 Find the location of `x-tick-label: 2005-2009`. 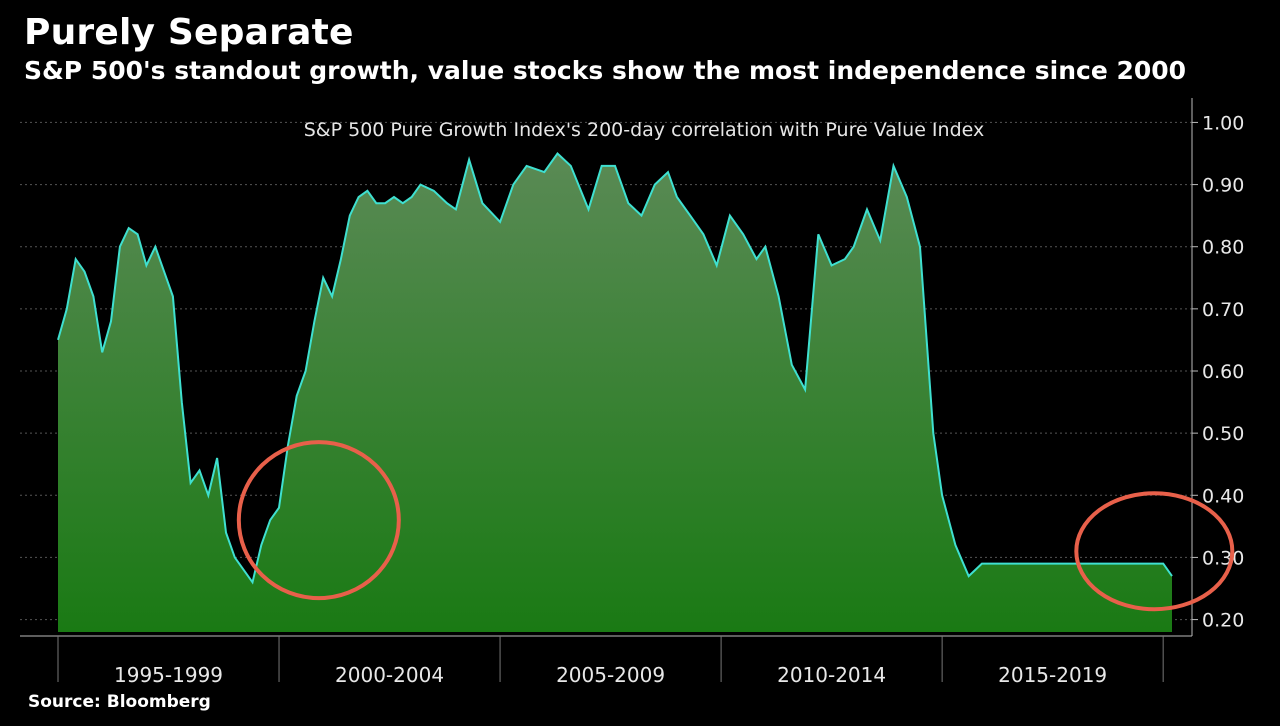

x-tick-label: 2005-2009 is located at coordinates (610, 675).